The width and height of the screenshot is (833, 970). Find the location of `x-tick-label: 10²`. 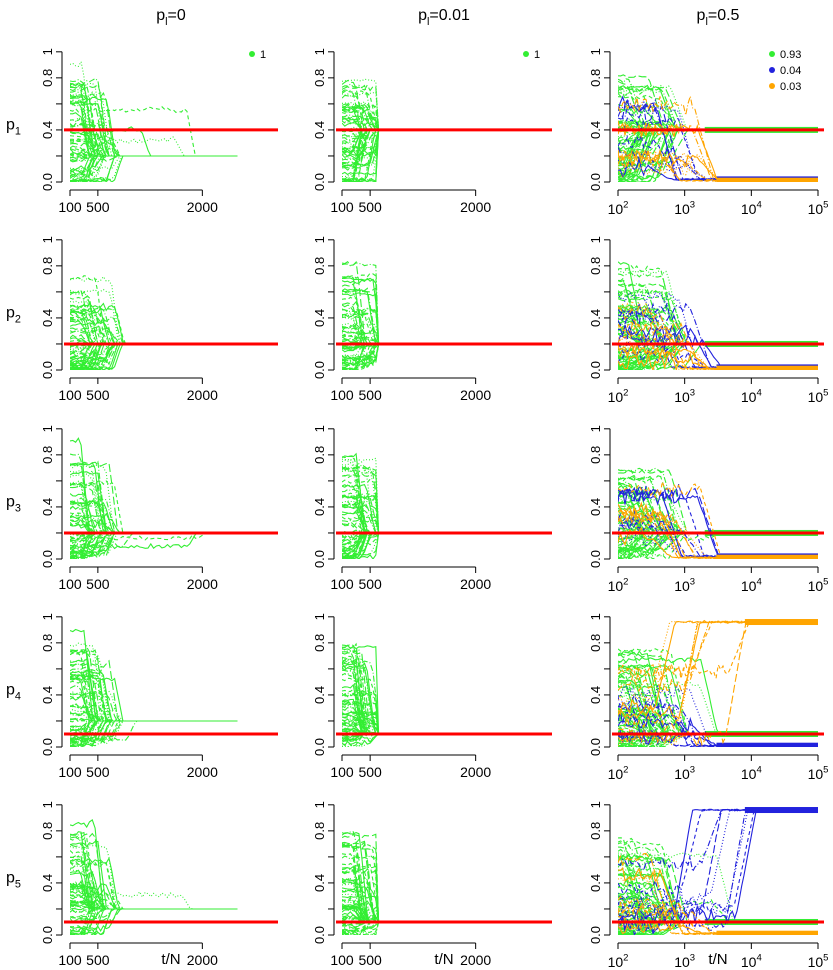

x-tick-label: 10² is located at coordinates (618, 961).